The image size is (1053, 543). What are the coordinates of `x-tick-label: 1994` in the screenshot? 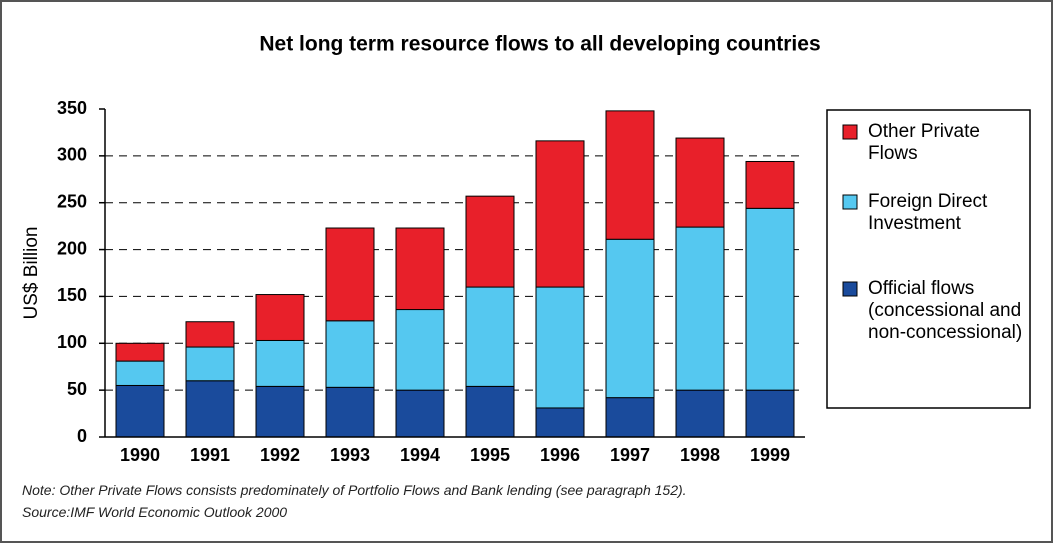 It's located at (420, 455).